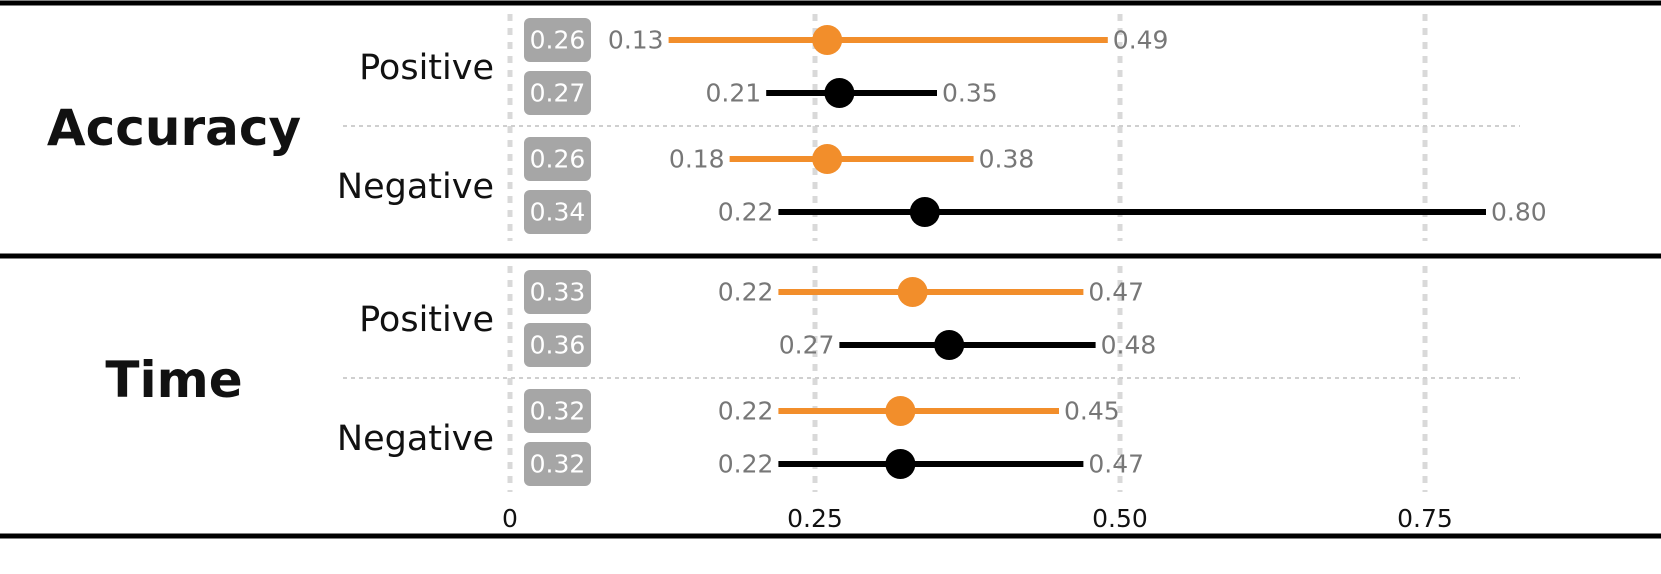 The height and width of the screenshot is (574, 1661). Describe the element at coordinates (815, 518) in the screenshot. I see `x-tick-label: 0.25` at that location.